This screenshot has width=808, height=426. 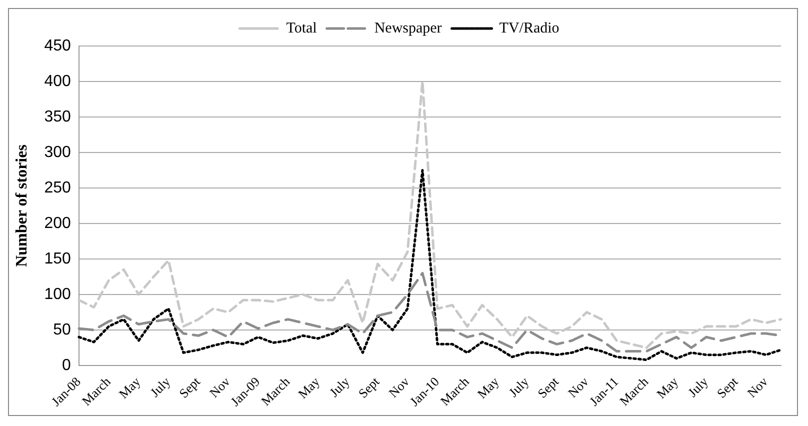 I want to click on x-tick-label: Nov, so click(x=757, y=387).